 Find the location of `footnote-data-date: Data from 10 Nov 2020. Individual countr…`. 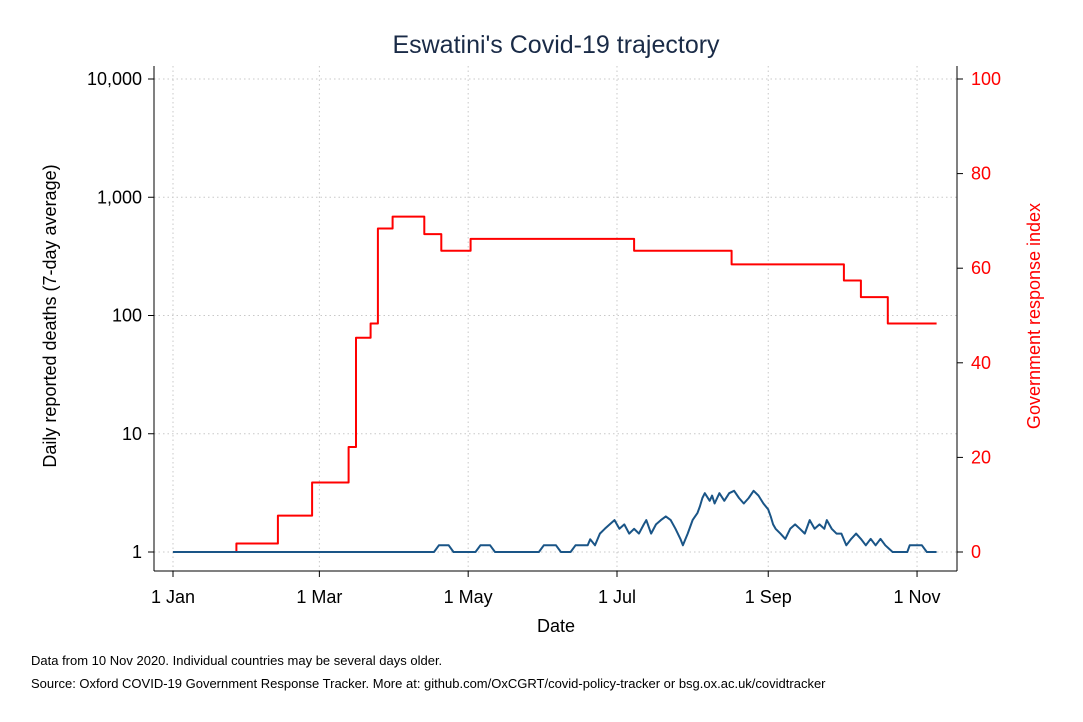

footnote-data-date: Data from 10 Nov 2020. Individual countr… is located at coordinates (237, 660).